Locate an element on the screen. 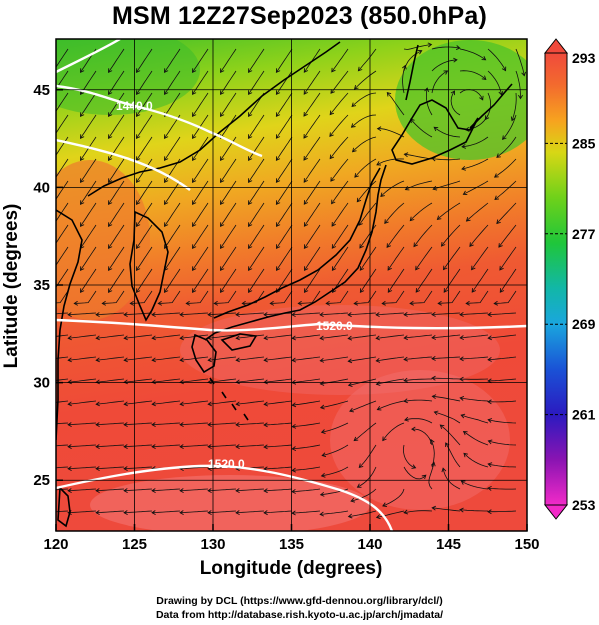  lat-tick-label: 45 is located at coordinates (41, 90).